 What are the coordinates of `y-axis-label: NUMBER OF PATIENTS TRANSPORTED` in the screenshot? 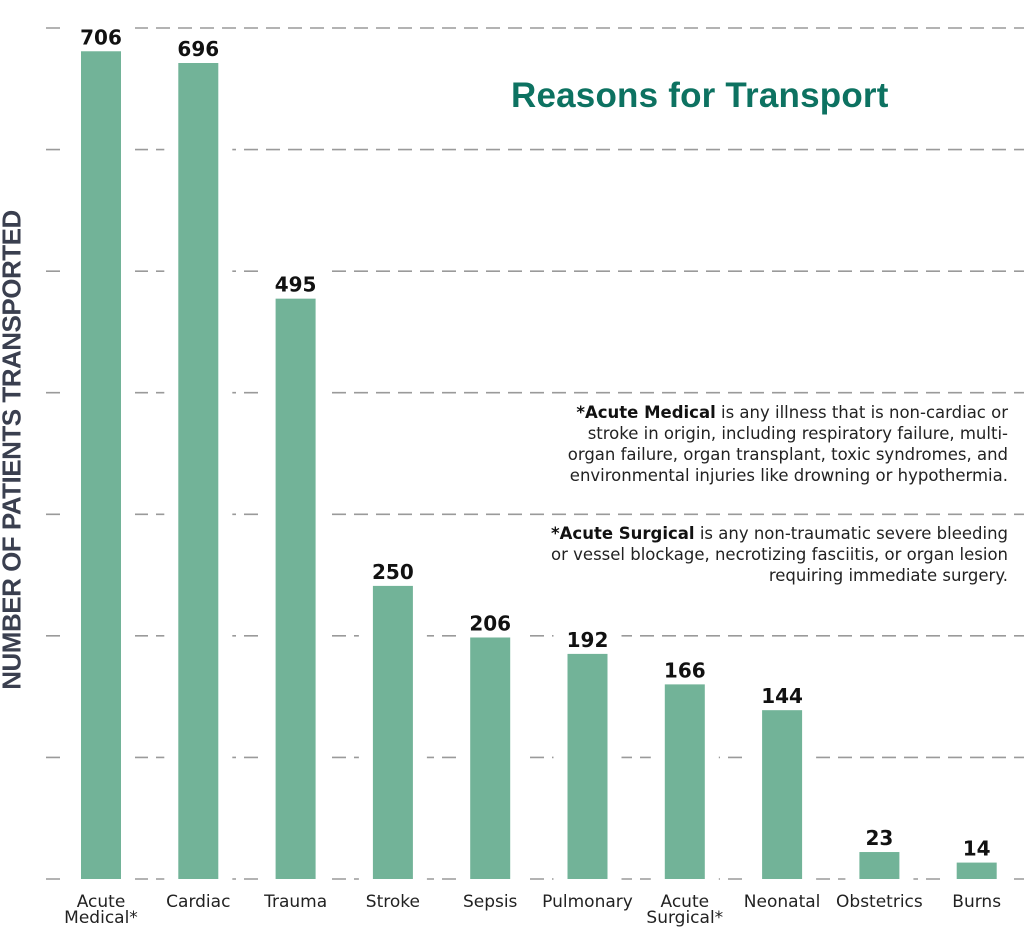 It's located at (13, 450).